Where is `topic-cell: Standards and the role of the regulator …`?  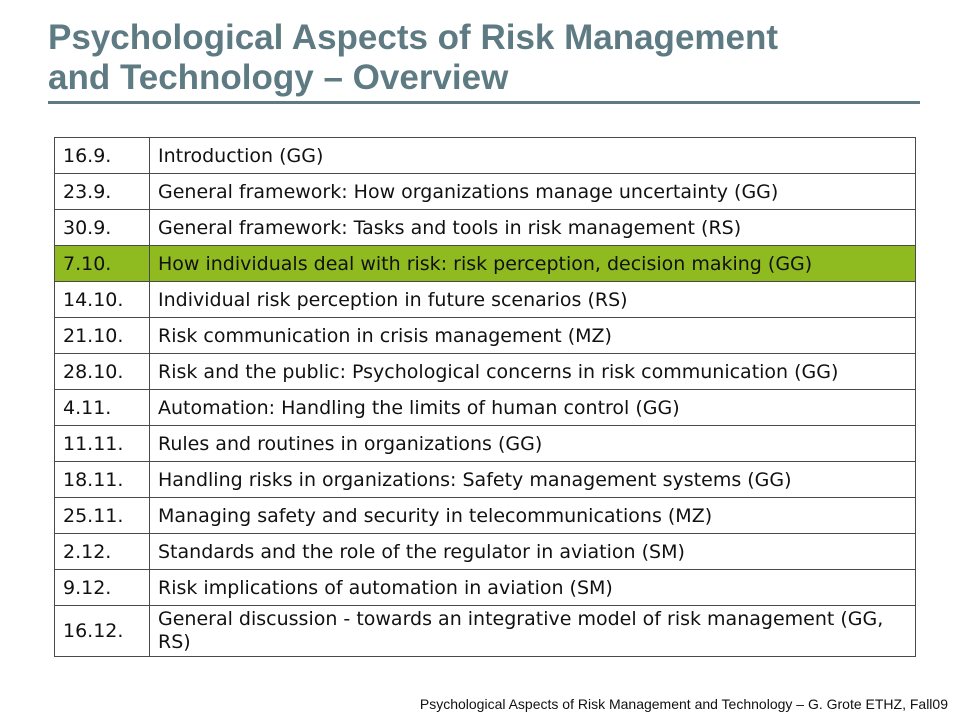
topic-cell: Standards and the role of the regulator … is located at coordinates (532, 551).